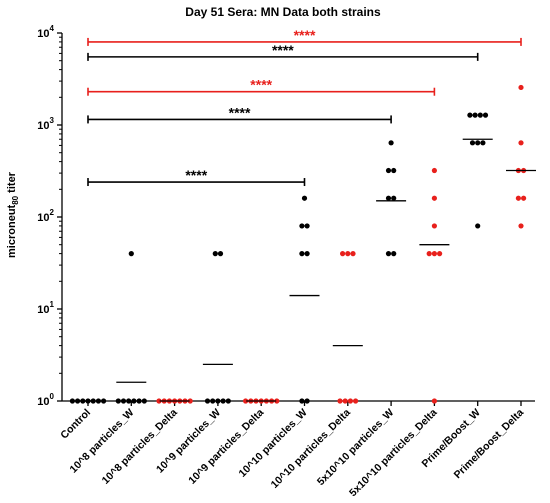  What do you see at coordinates (226, 447) in the screenshot?
I see `x-category-label: 10^9 particles_Delta` at bounding box center [226, 447].